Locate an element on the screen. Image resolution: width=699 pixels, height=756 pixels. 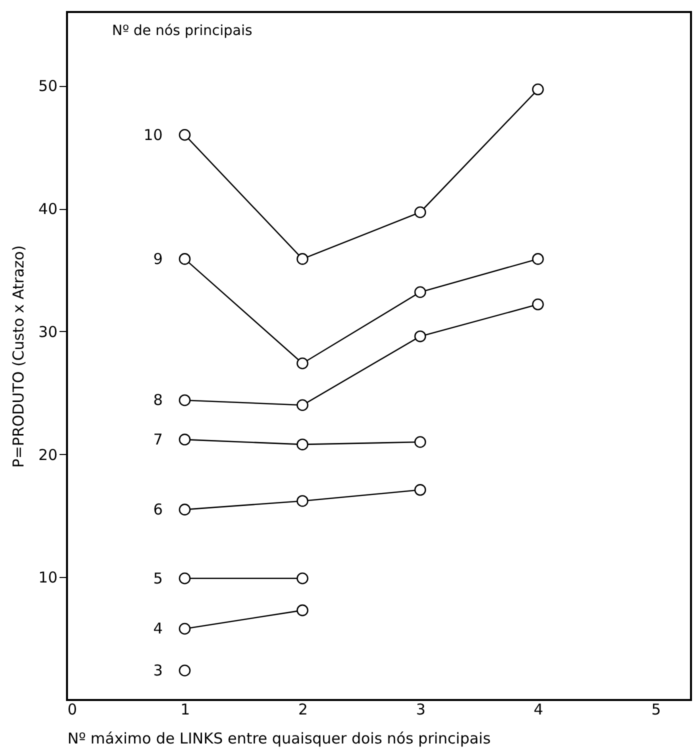
y-tick-label: 10 is located at coordinates (48, 577).